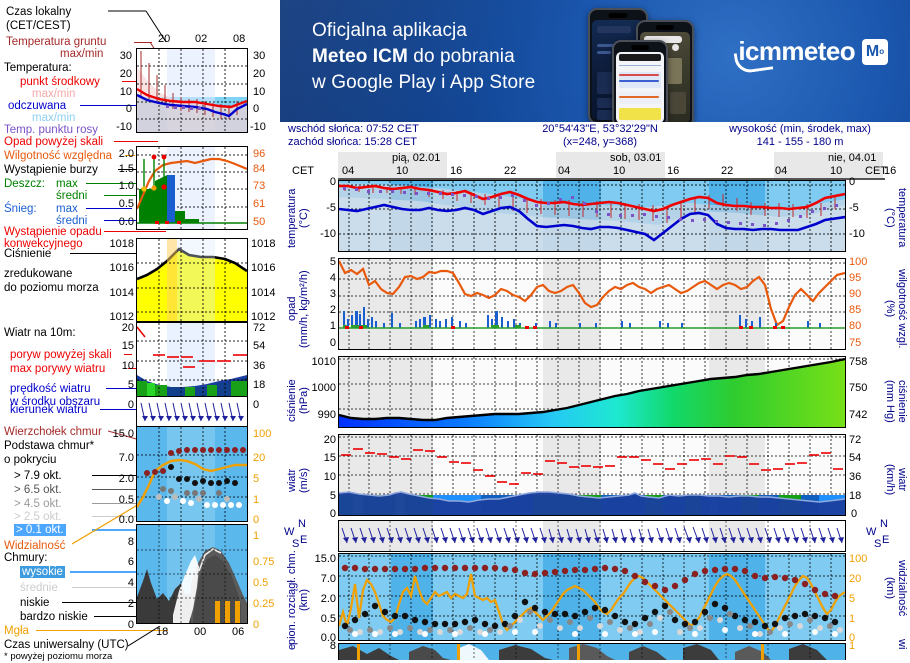  What do you see at coordinates (360, 56) in the screenshot?
I see `banner-app-name: Meteo ICM` at bounding box center [360, 56].